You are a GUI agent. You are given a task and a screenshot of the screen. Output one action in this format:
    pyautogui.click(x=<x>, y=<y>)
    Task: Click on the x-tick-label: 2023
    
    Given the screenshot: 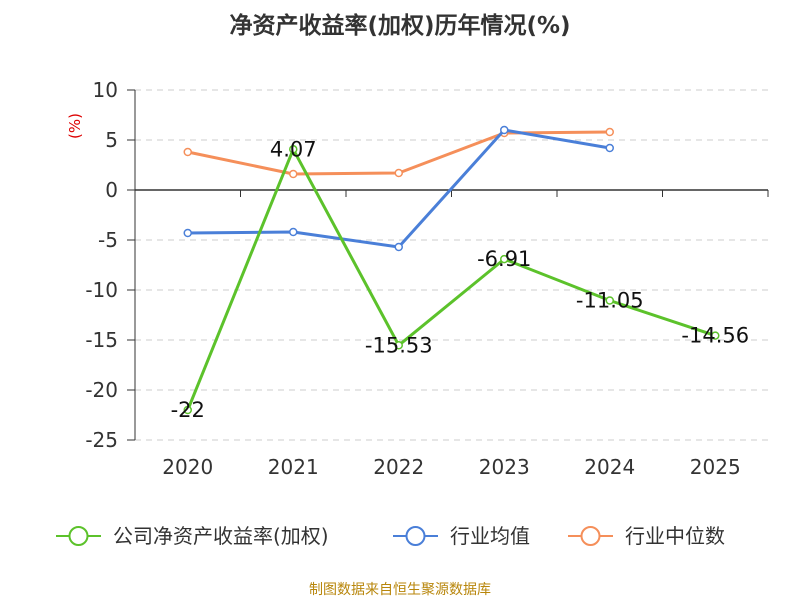 What is the action you would take?
    pyautogui.click(x=504, y=467)
    